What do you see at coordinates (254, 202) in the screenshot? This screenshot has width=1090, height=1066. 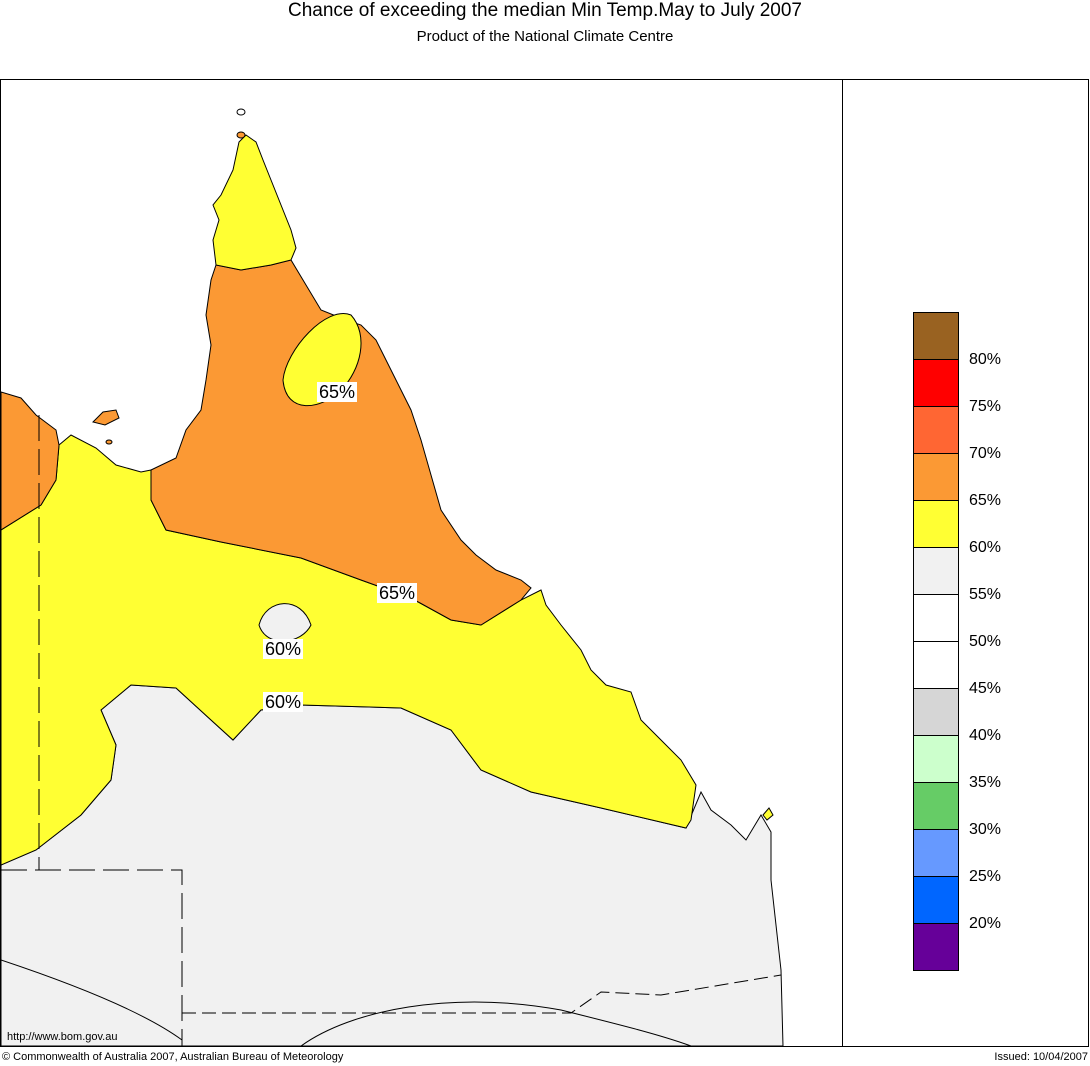 I see `yellow-cape-tip` at bounding box center [254, 202].